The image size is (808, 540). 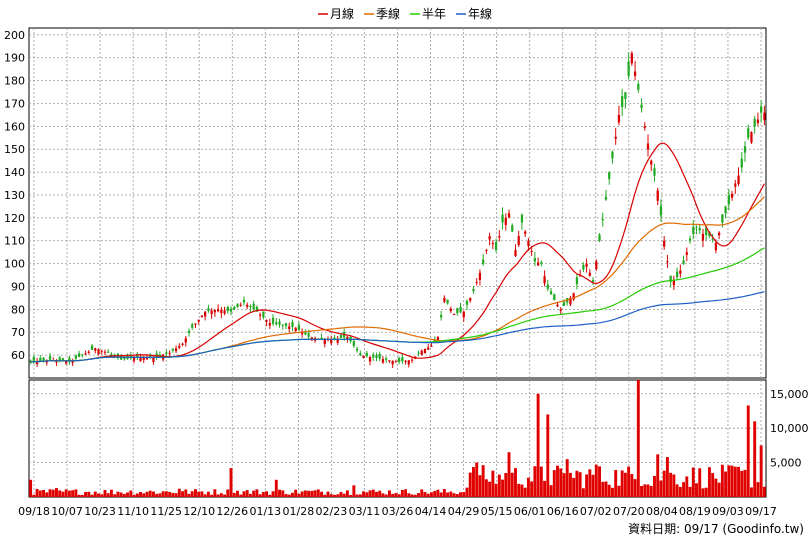 What do you see at coordinates (789, 394) in the screenshot?
I see `volume-tick-label-2: 15,000` at bounding box center [789, 394].